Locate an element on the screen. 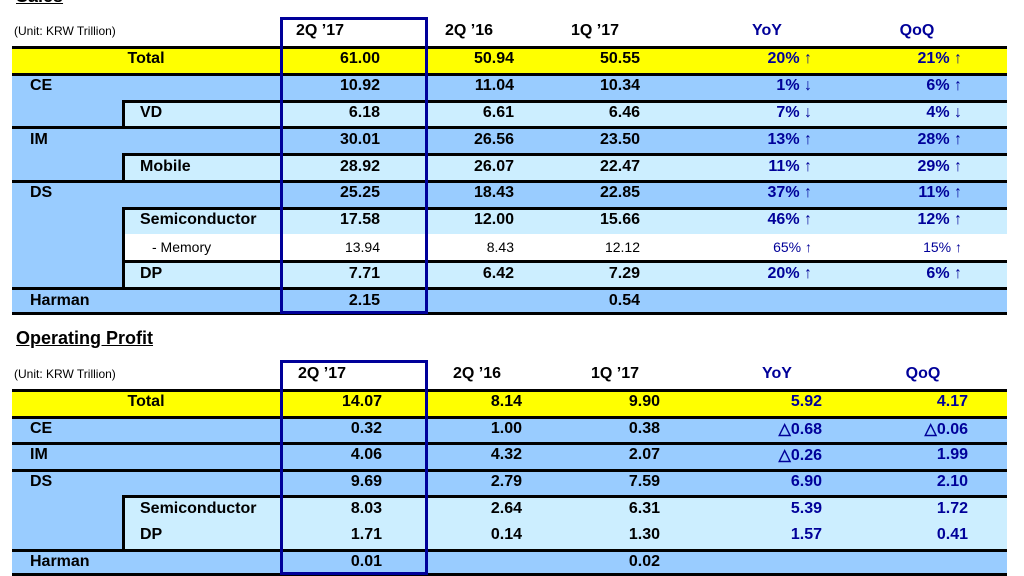 This screenshot has width=1024, height=576. table-row-ds: DS 25.25 18.43 22.85 37% ↑ 11% ↑ is located at coordinates (509, 193).